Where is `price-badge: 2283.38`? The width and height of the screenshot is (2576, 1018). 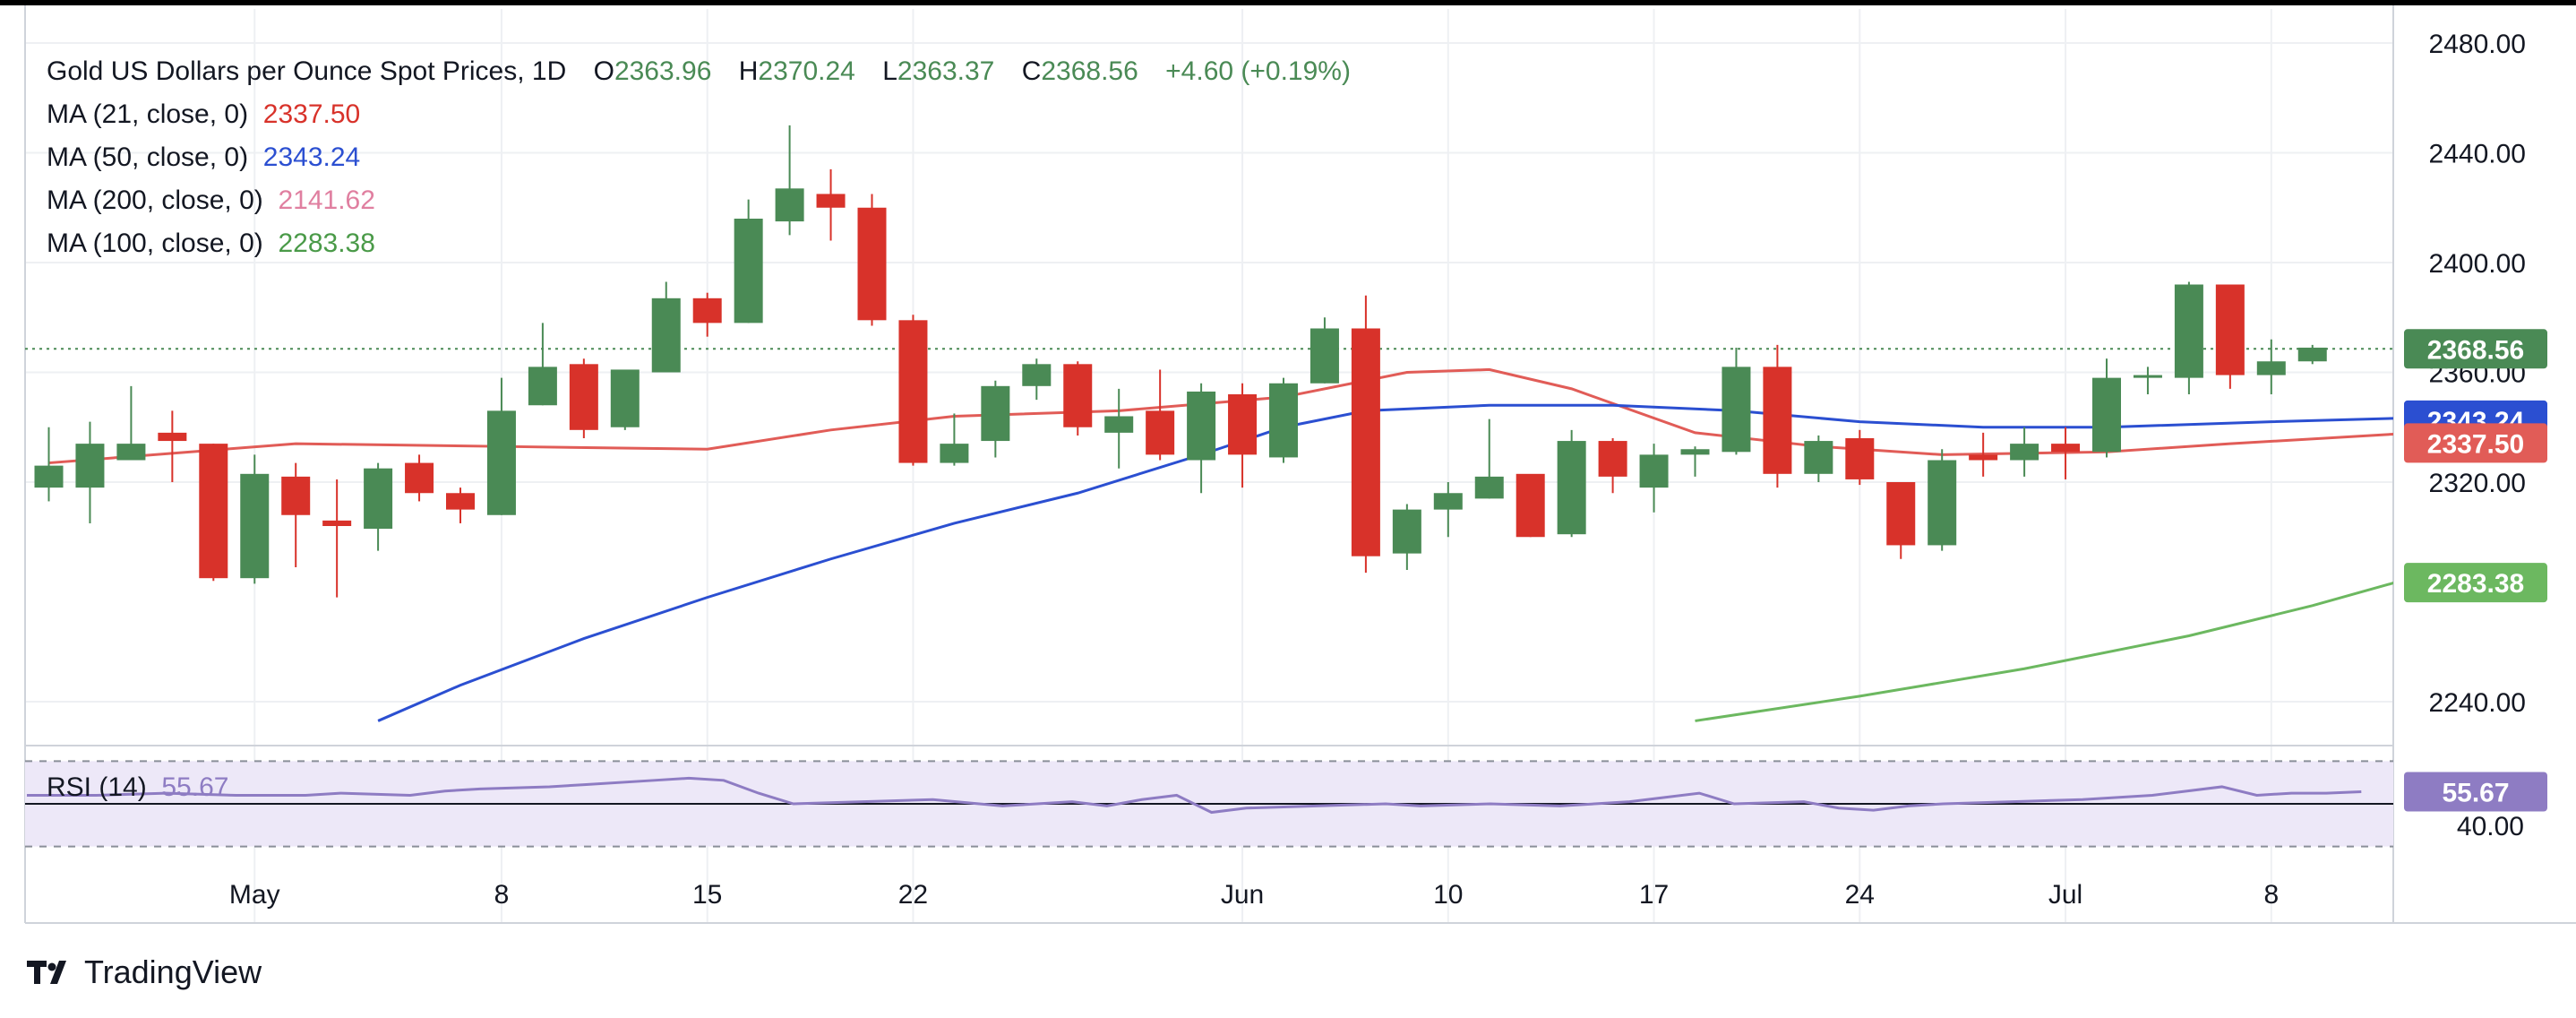
price-badge: 2283.38 is located at coordinates (2475, 583).